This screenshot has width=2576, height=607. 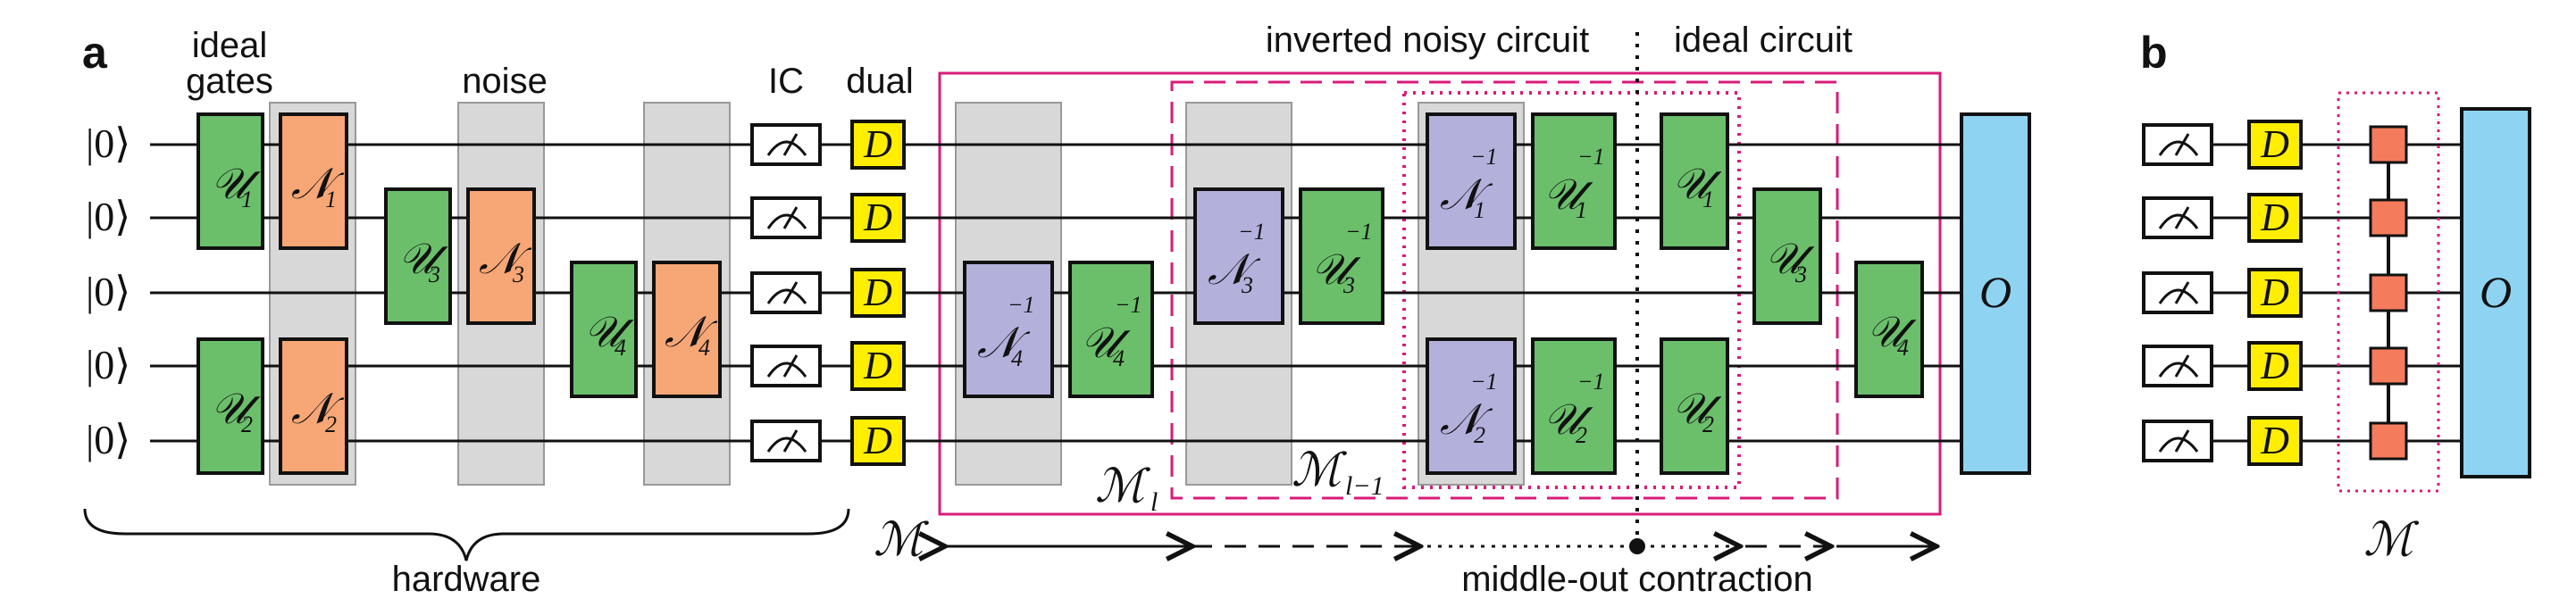 I want to click on b-ic-meter-q4, so click(x=2178, y=366).